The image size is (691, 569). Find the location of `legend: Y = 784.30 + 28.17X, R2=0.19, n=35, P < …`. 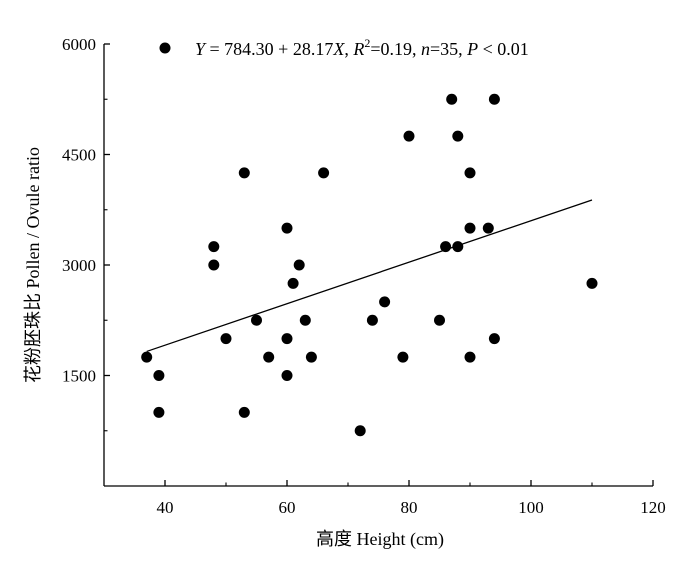

legend: Y = 784.30 + 28.17X, R2=0.19, n=35, P < … is located at coordinates (344, 47).